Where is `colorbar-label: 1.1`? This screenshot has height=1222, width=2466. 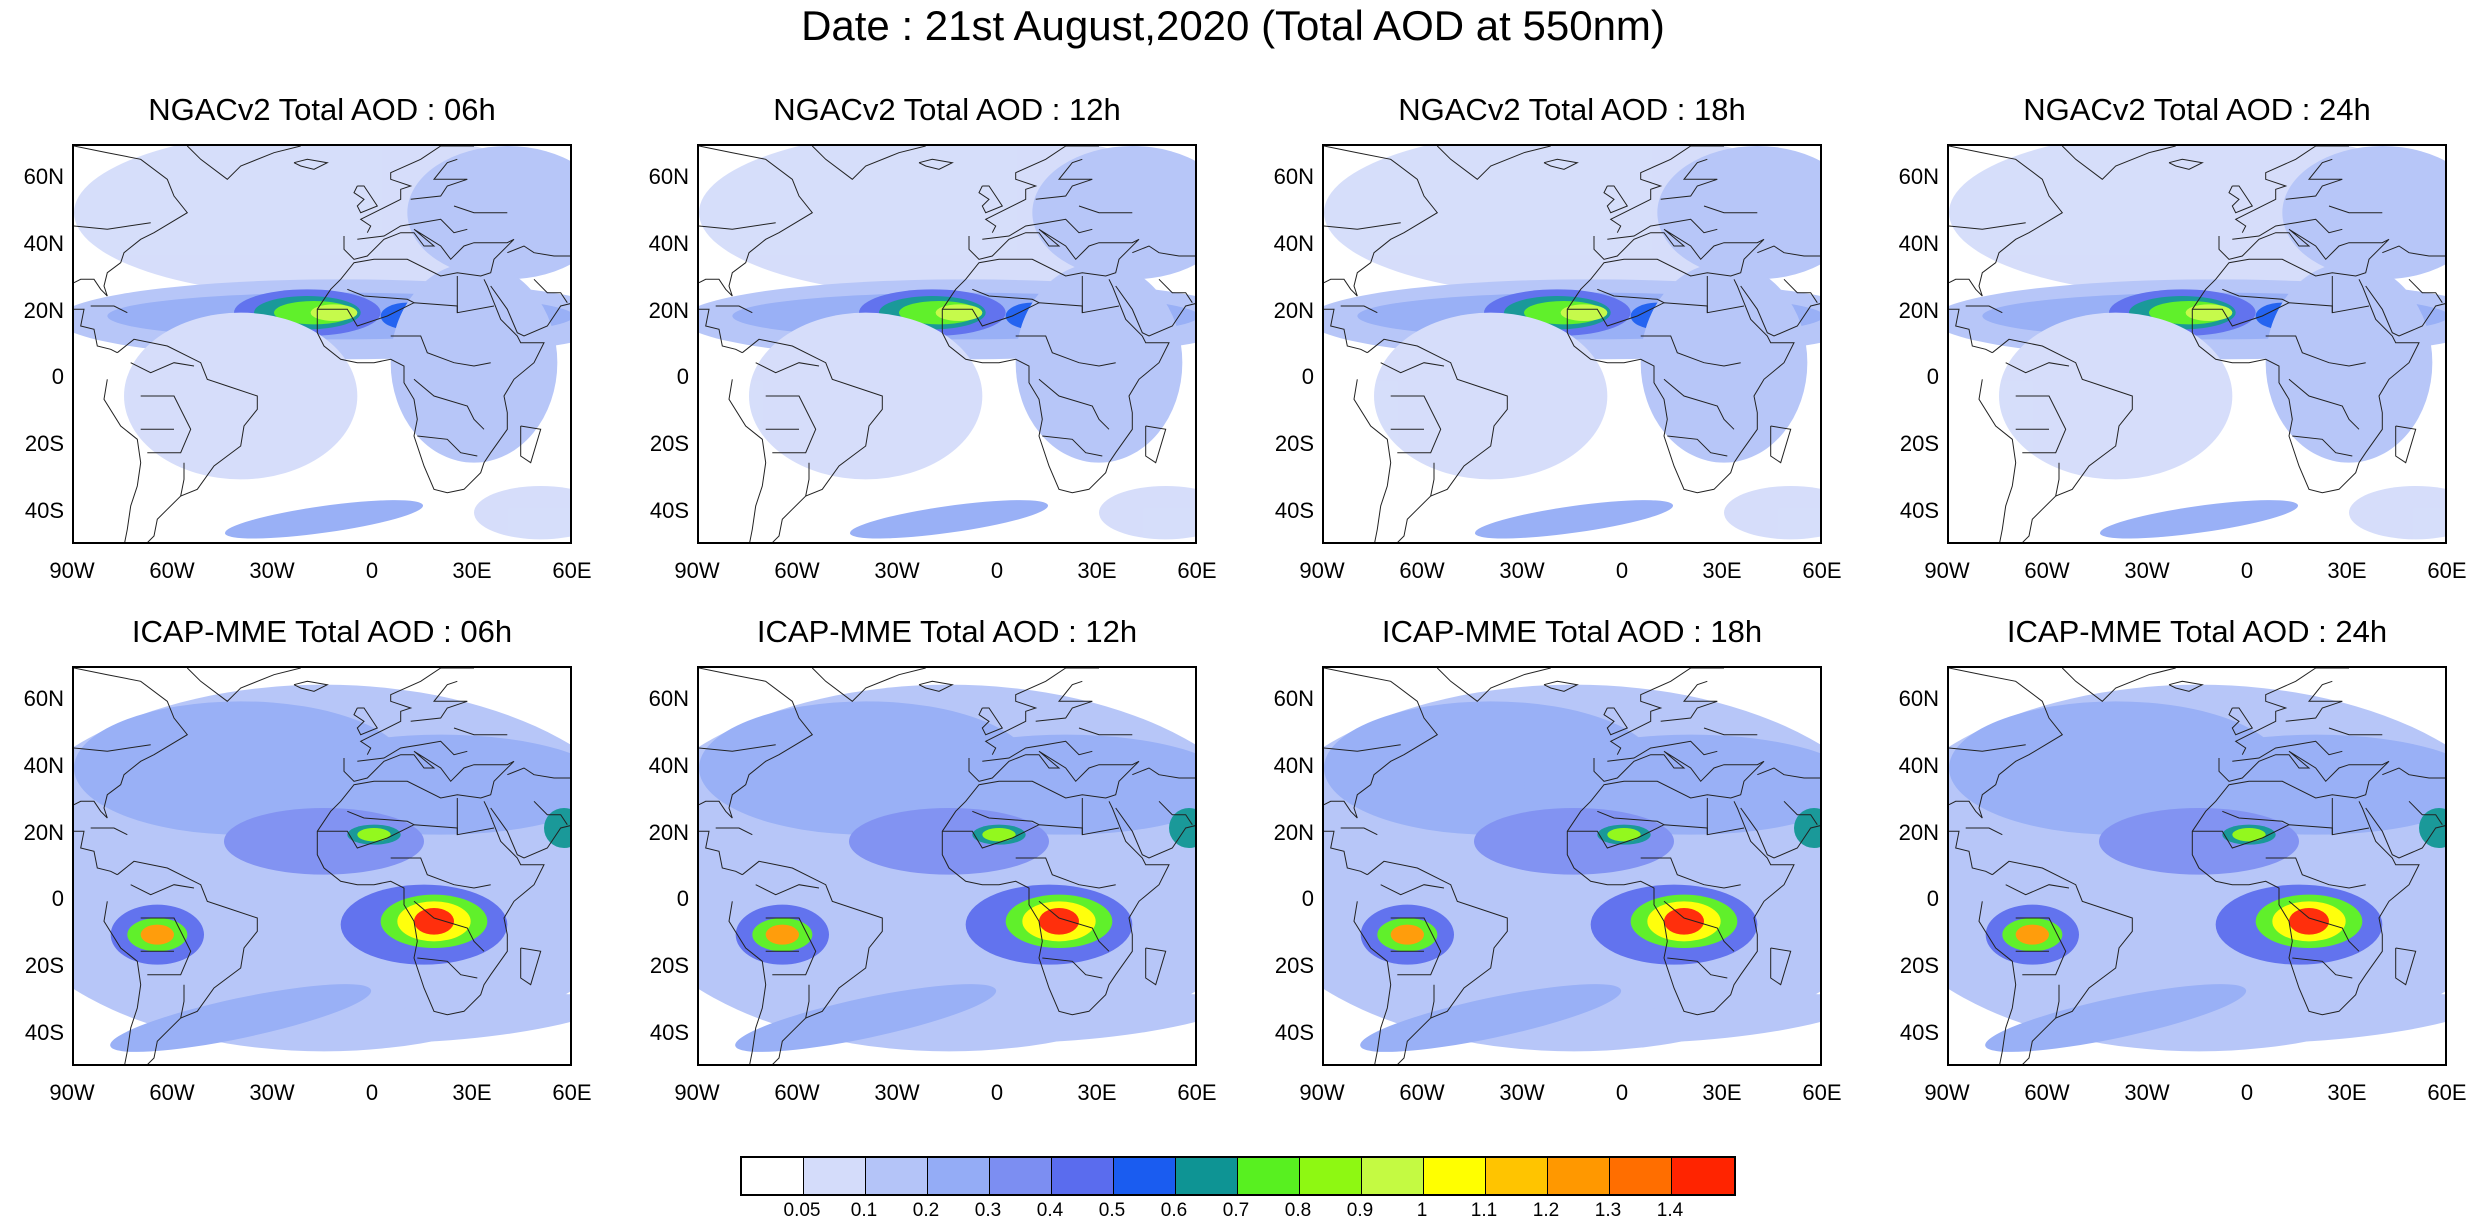 colorbar-label: 1.1 is located at coordinates (1484, 1210).